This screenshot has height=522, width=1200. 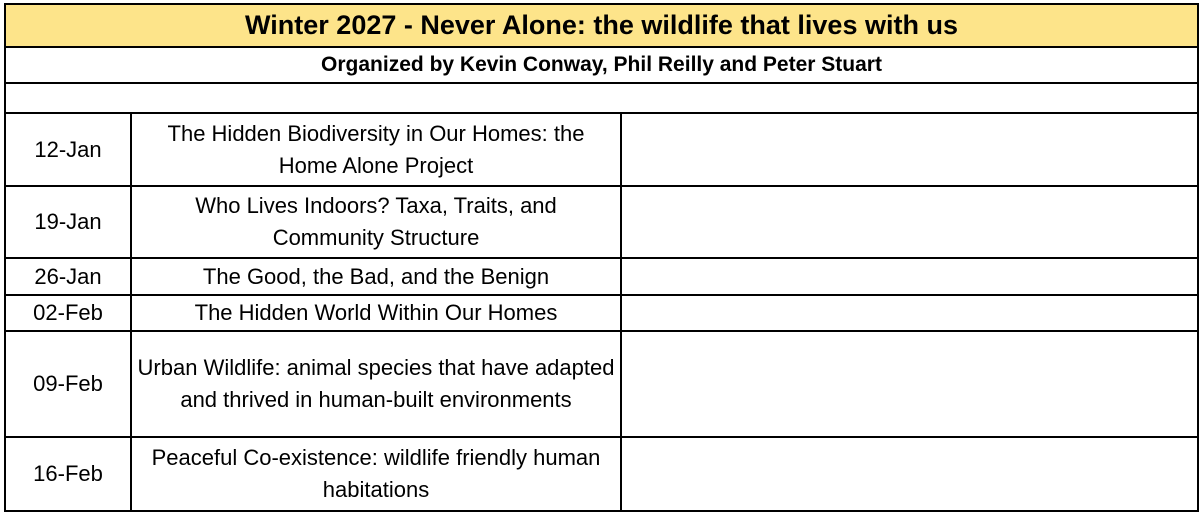 I want to click on topic-cell: The Hidden World Within Our Homes, so click(x=376, y=313).